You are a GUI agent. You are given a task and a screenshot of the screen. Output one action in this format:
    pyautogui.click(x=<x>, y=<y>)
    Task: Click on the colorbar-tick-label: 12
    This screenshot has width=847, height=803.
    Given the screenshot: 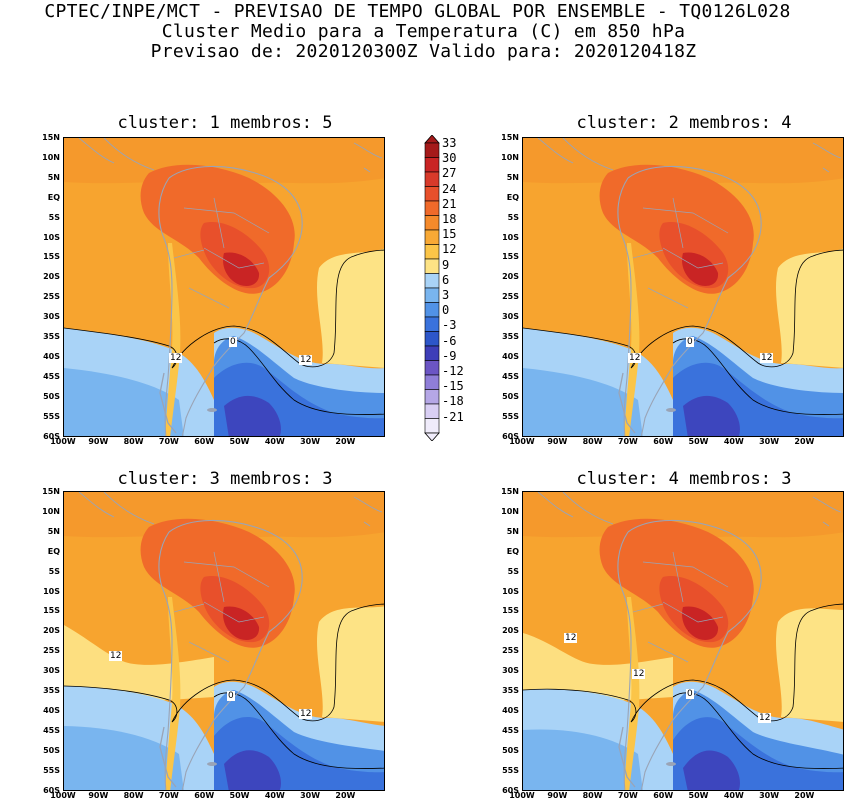 What is the action you would take?
    pyautogui.click(x=449, y=249)
    